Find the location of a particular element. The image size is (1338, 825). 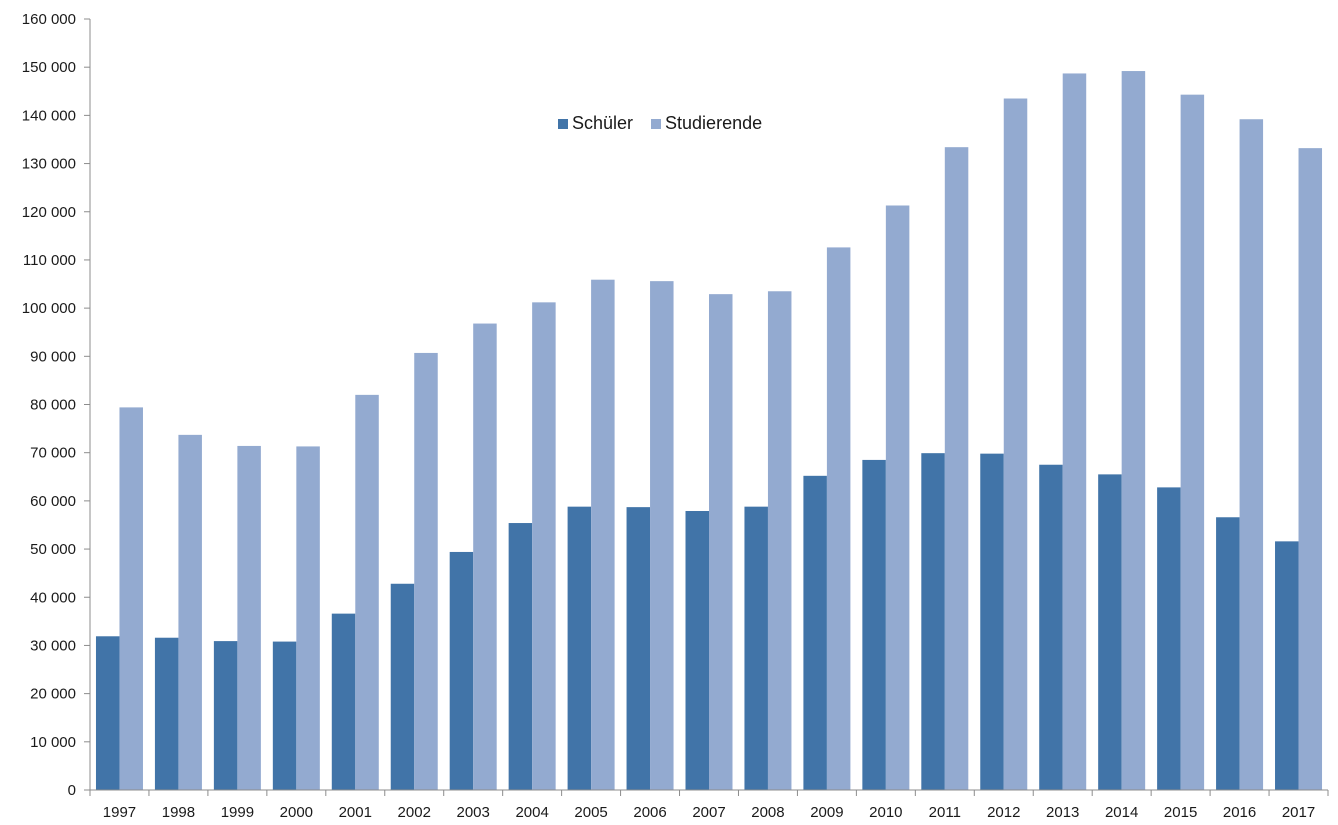

x-tick-label: 2017 is located at coordinates (1298, 812).